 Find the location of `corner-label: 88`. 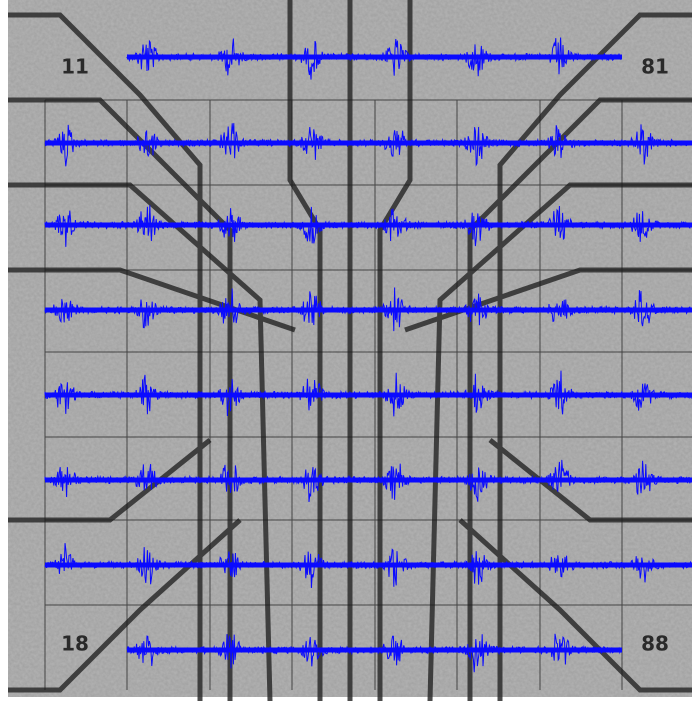

corner-label: 88 is located at coordinates (655, 644).